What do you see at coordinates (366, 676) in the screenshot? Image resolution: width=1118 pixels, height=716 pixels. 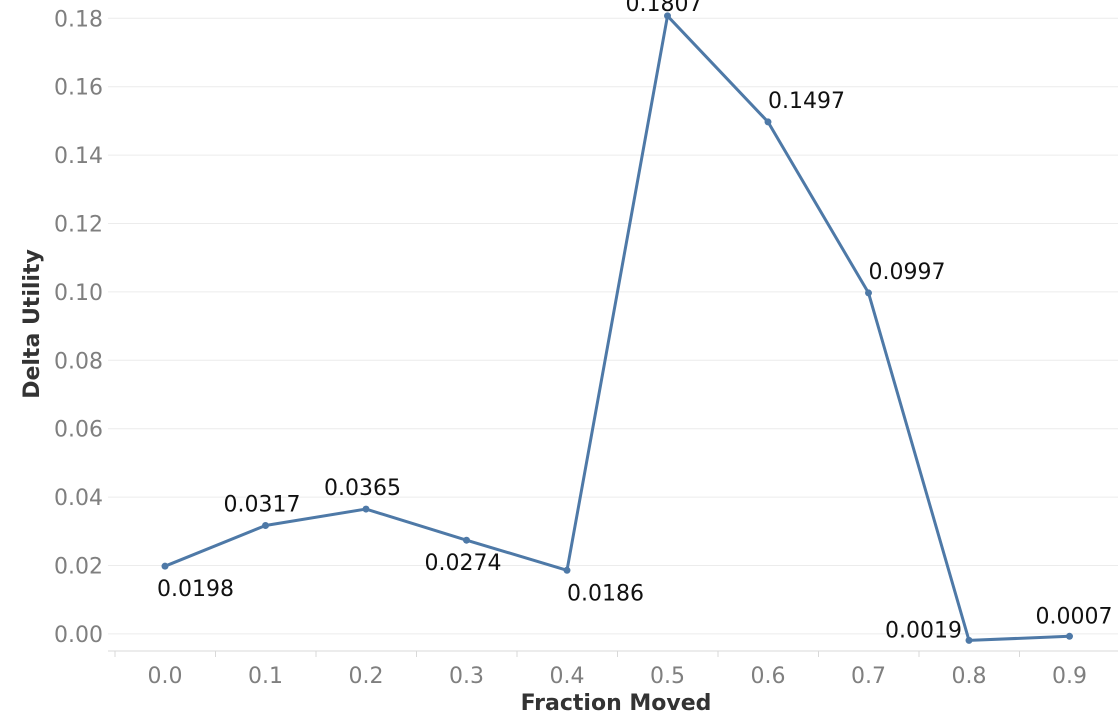 I see `x-tick-label: 0.2` at bounding box center [366, 676].